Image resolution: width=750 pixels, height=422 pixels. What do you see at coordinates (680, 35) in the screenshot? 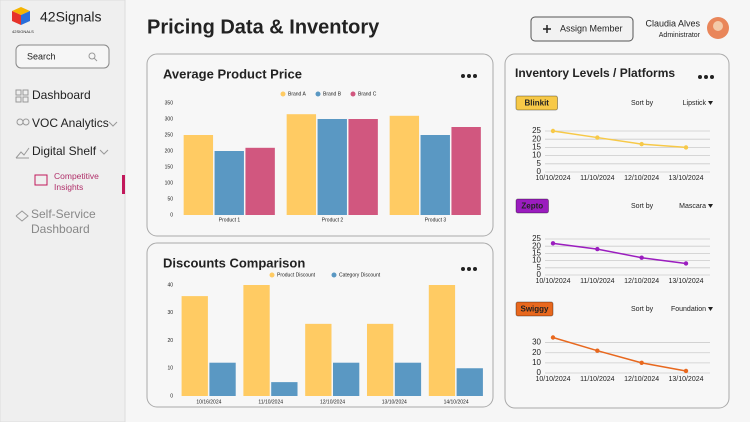
I see `user-role: Administrator` at bounding box center [680, 35].